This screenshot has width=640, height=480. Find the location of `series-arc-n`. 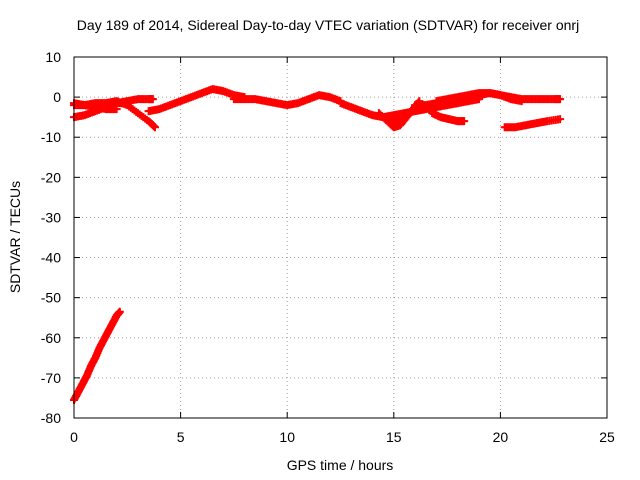

series-arc-n is located at coordinates (532, 123).